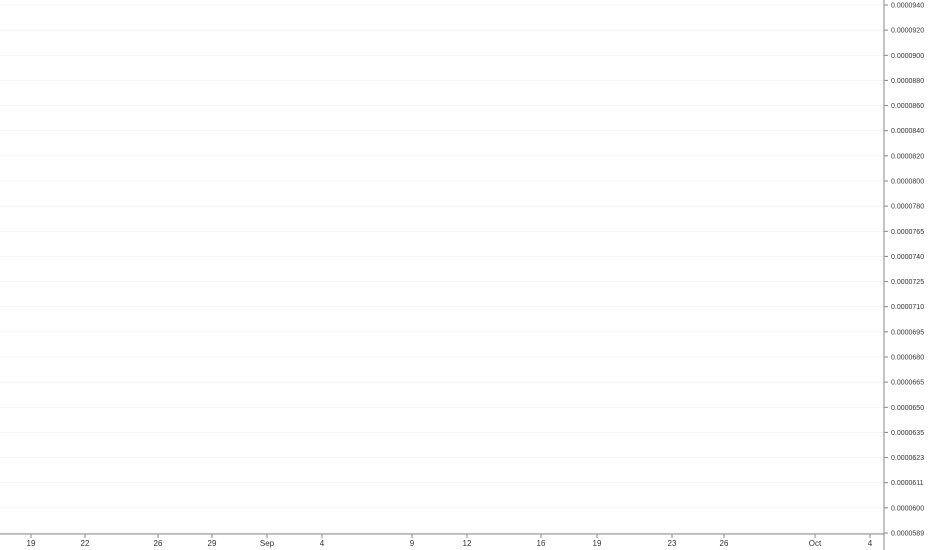 The image size is (932, 550). I want to click on x-tick-label: 12, so click(467, 543).